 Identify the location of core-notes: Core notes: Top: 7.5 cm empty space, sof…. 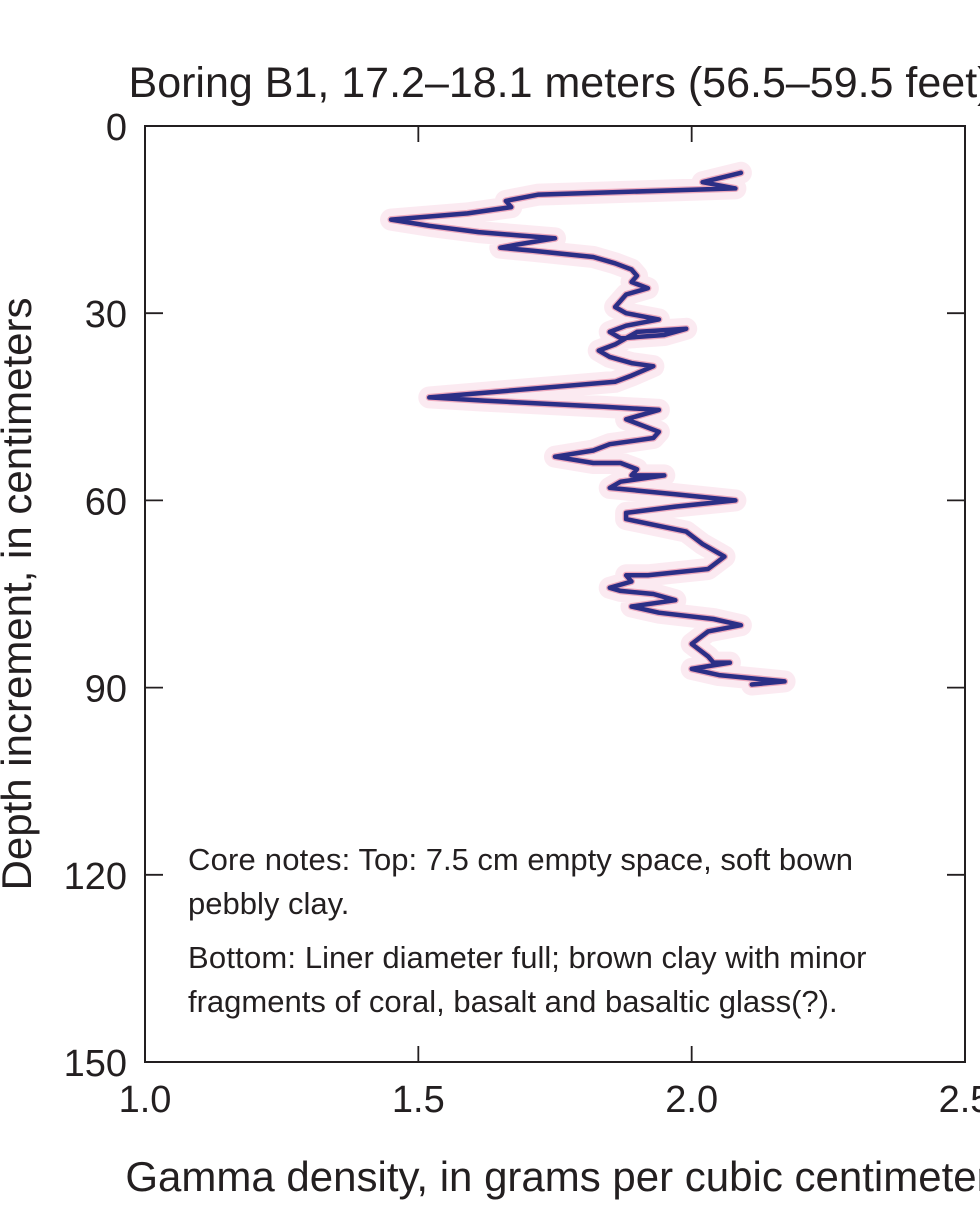
(563, 936).